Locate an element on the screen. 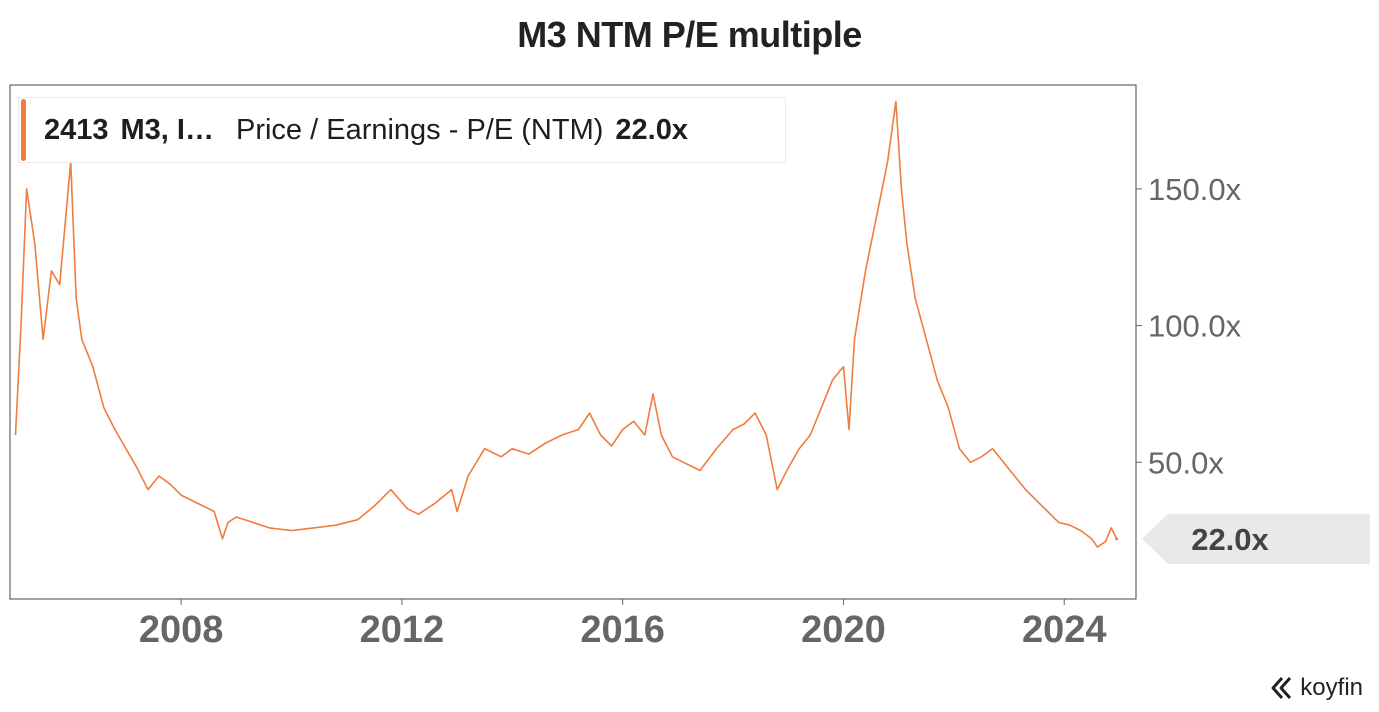  y-tick-label: 50.0x is located at coordinates (1186, 462).